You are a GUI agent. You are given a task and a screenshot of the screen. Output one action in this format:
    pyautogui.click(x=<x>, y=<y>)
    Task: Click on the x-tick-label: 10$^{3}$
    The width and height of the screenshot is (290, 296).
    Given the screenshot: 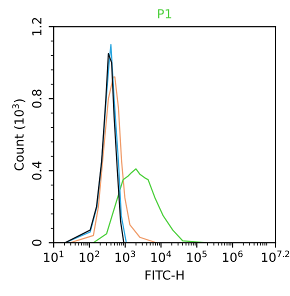 What is the action you would take?
    pyautogui.click(x=126, y=256)
    